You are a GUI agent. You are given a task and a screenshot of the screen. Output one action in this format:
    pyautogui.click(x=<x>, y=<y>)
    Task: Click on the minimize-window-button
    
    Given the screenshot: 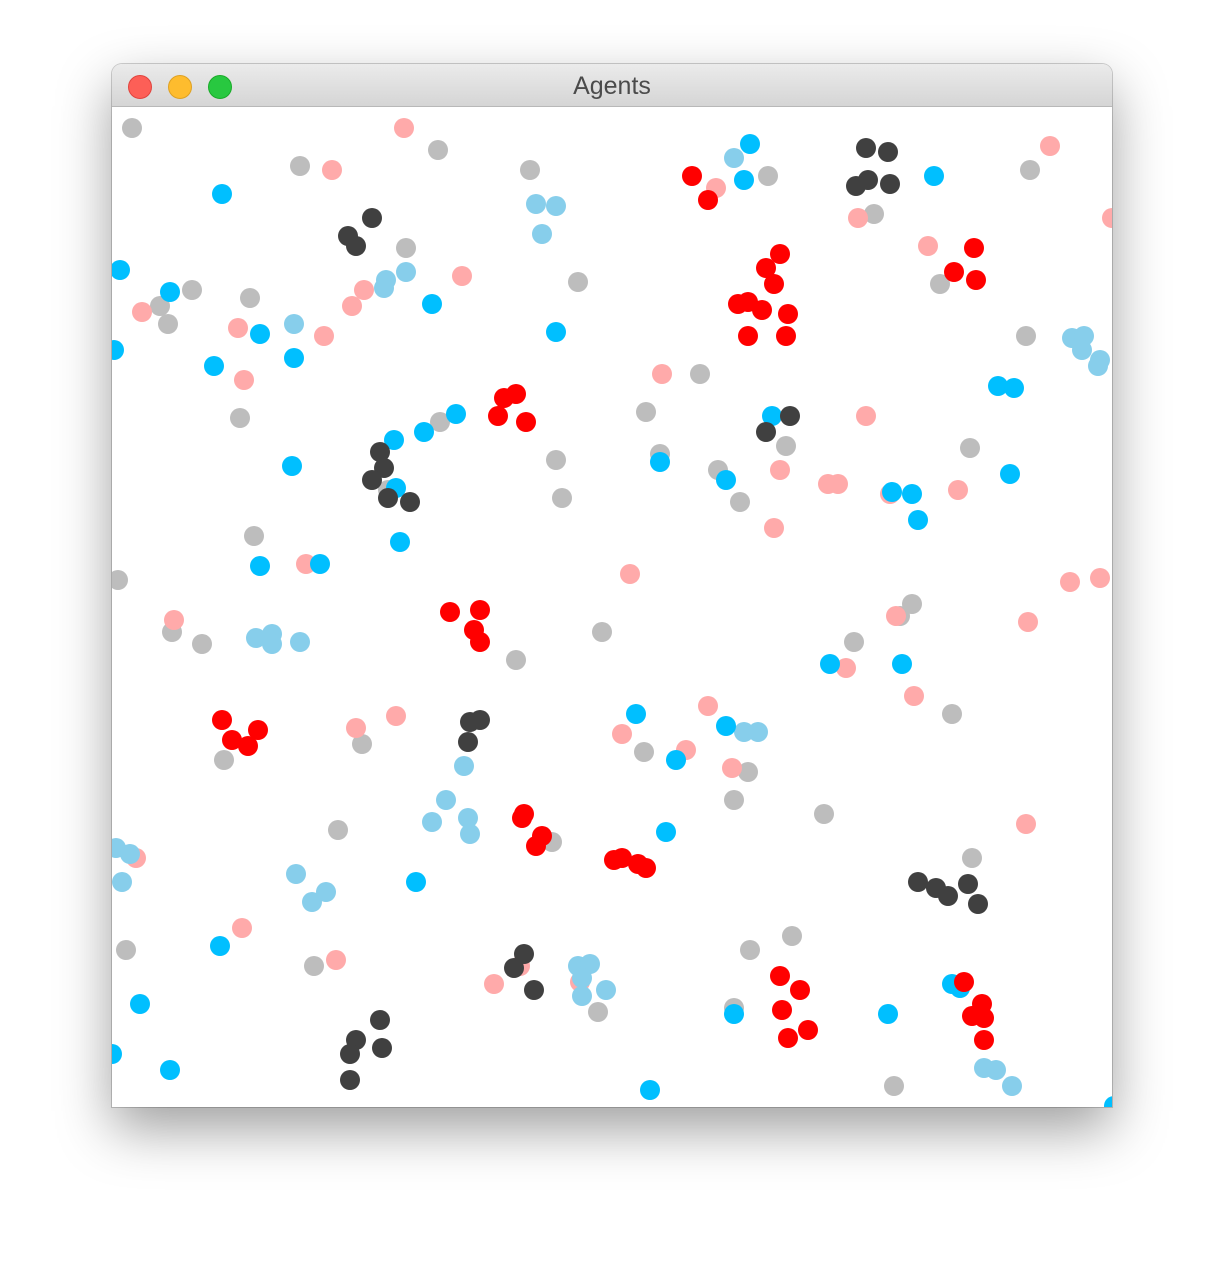 What is the action you would take?
    pyautogui.click(x=180, y=87)
    